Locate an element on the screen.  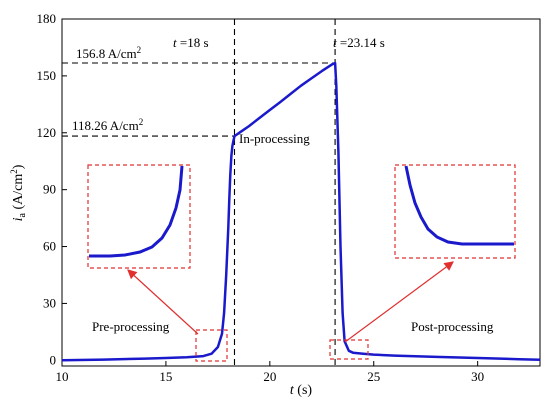
t2-label: t =23.14 s is located at coordinates (359, 42).